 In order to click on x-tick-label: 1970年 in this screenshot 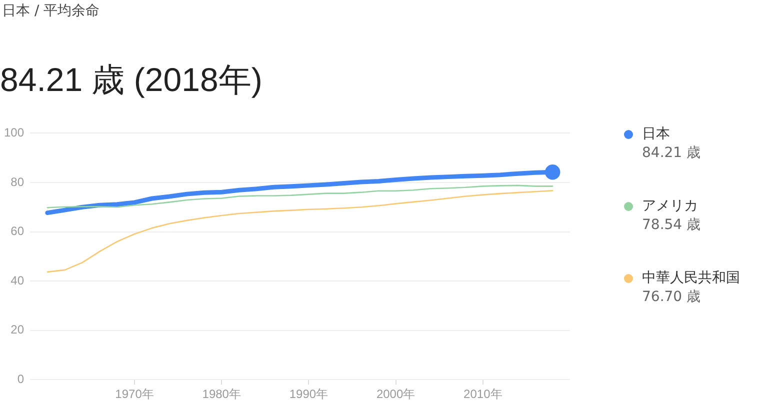, I will do `click(134, 394)`.